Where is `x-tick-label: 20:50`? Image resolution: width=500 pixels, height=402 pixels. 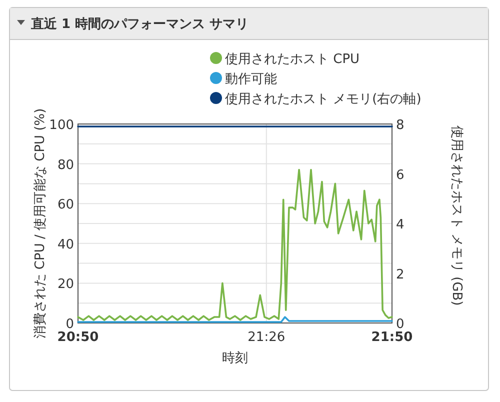 x-tick-label: 20:50 is located at coordinates (78, 337).